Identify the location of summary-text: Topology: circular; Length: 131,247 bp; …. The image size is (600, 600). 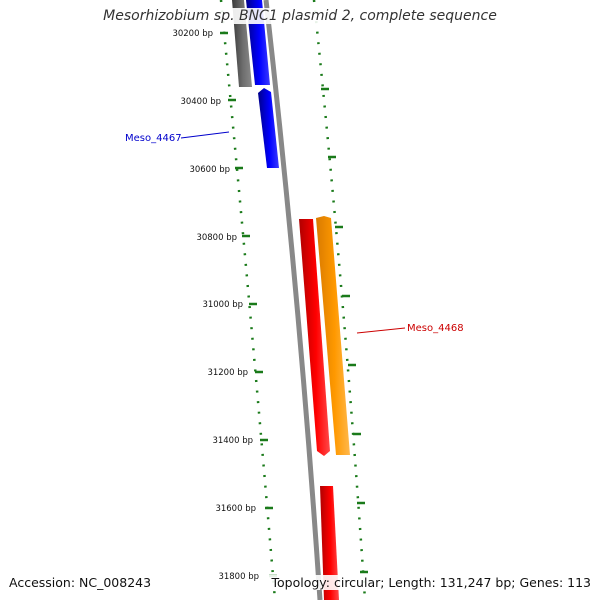
(429, 582).